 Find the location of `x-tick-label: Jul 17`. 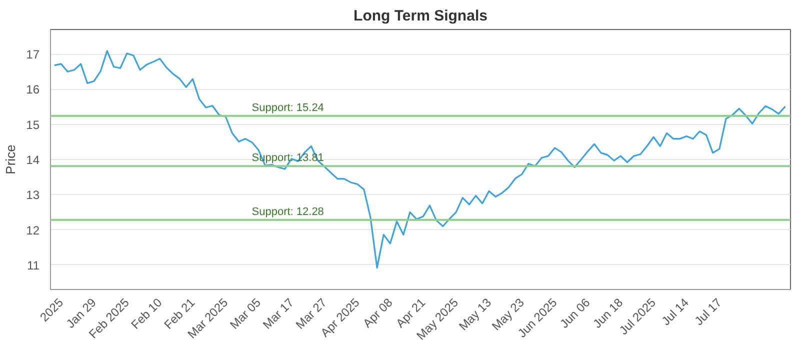

x-tick-label: Jul 17 is located at coordinates (708, 311).